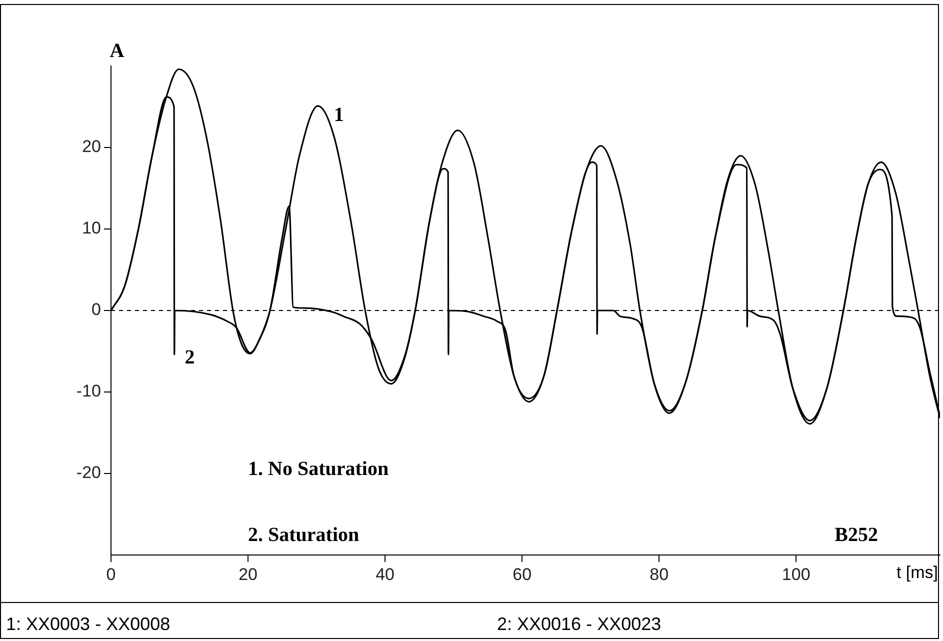 The height and width of the screenshot is (641, 943). Describe the element at coordinates (917, 572) in the screenshot. I see `x-axis-title: t [ms]` at that location.